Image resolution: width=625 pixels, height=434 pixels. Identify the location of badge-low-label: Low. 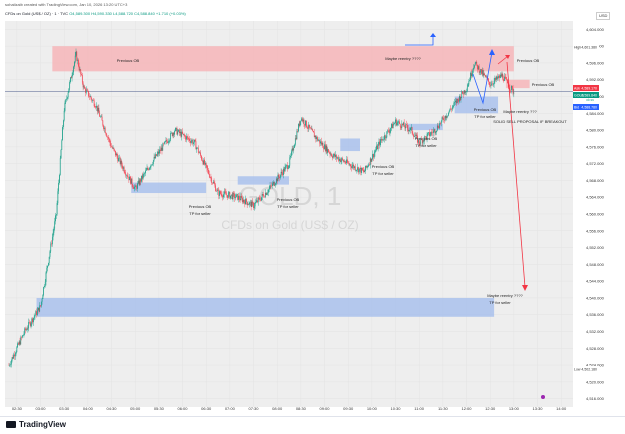
(577, 370).